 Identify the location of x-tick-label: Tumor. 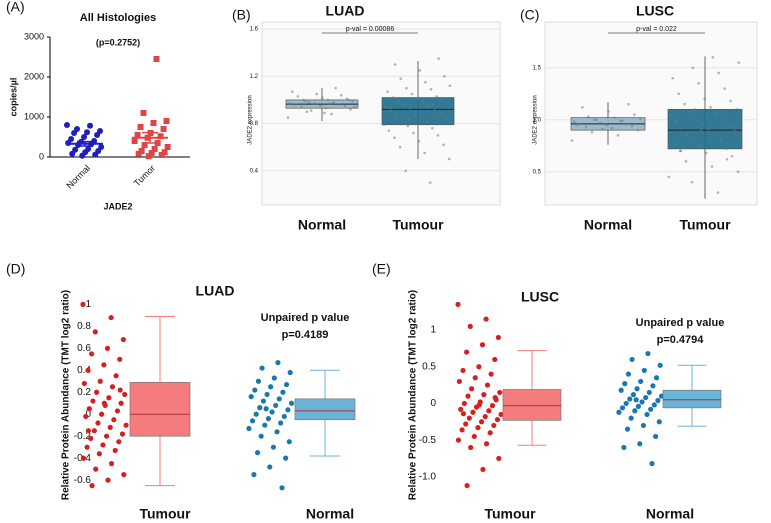
(144, 175).